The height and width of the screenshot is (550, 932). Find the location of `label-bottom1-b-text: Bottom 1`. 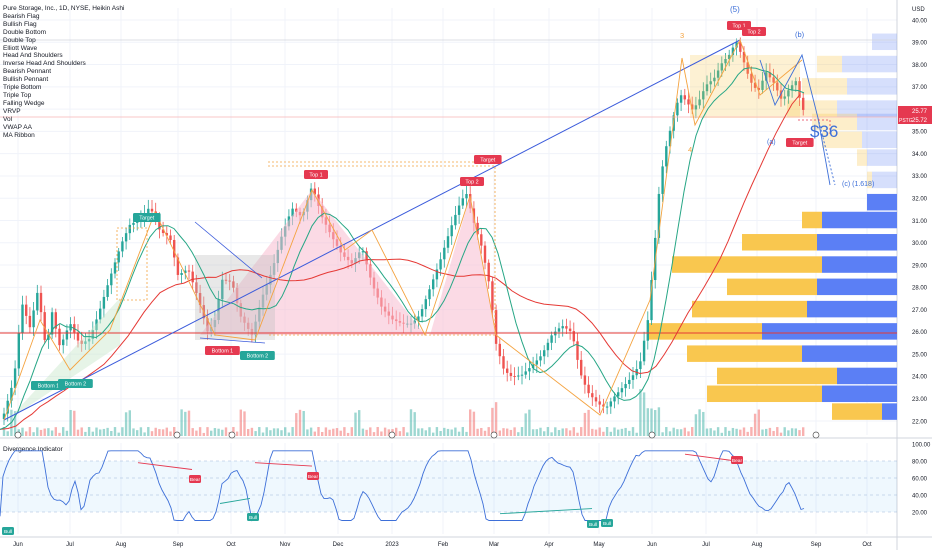

label-bottom1-b-text: Bottom 1 is located at coordinates (49, 387).